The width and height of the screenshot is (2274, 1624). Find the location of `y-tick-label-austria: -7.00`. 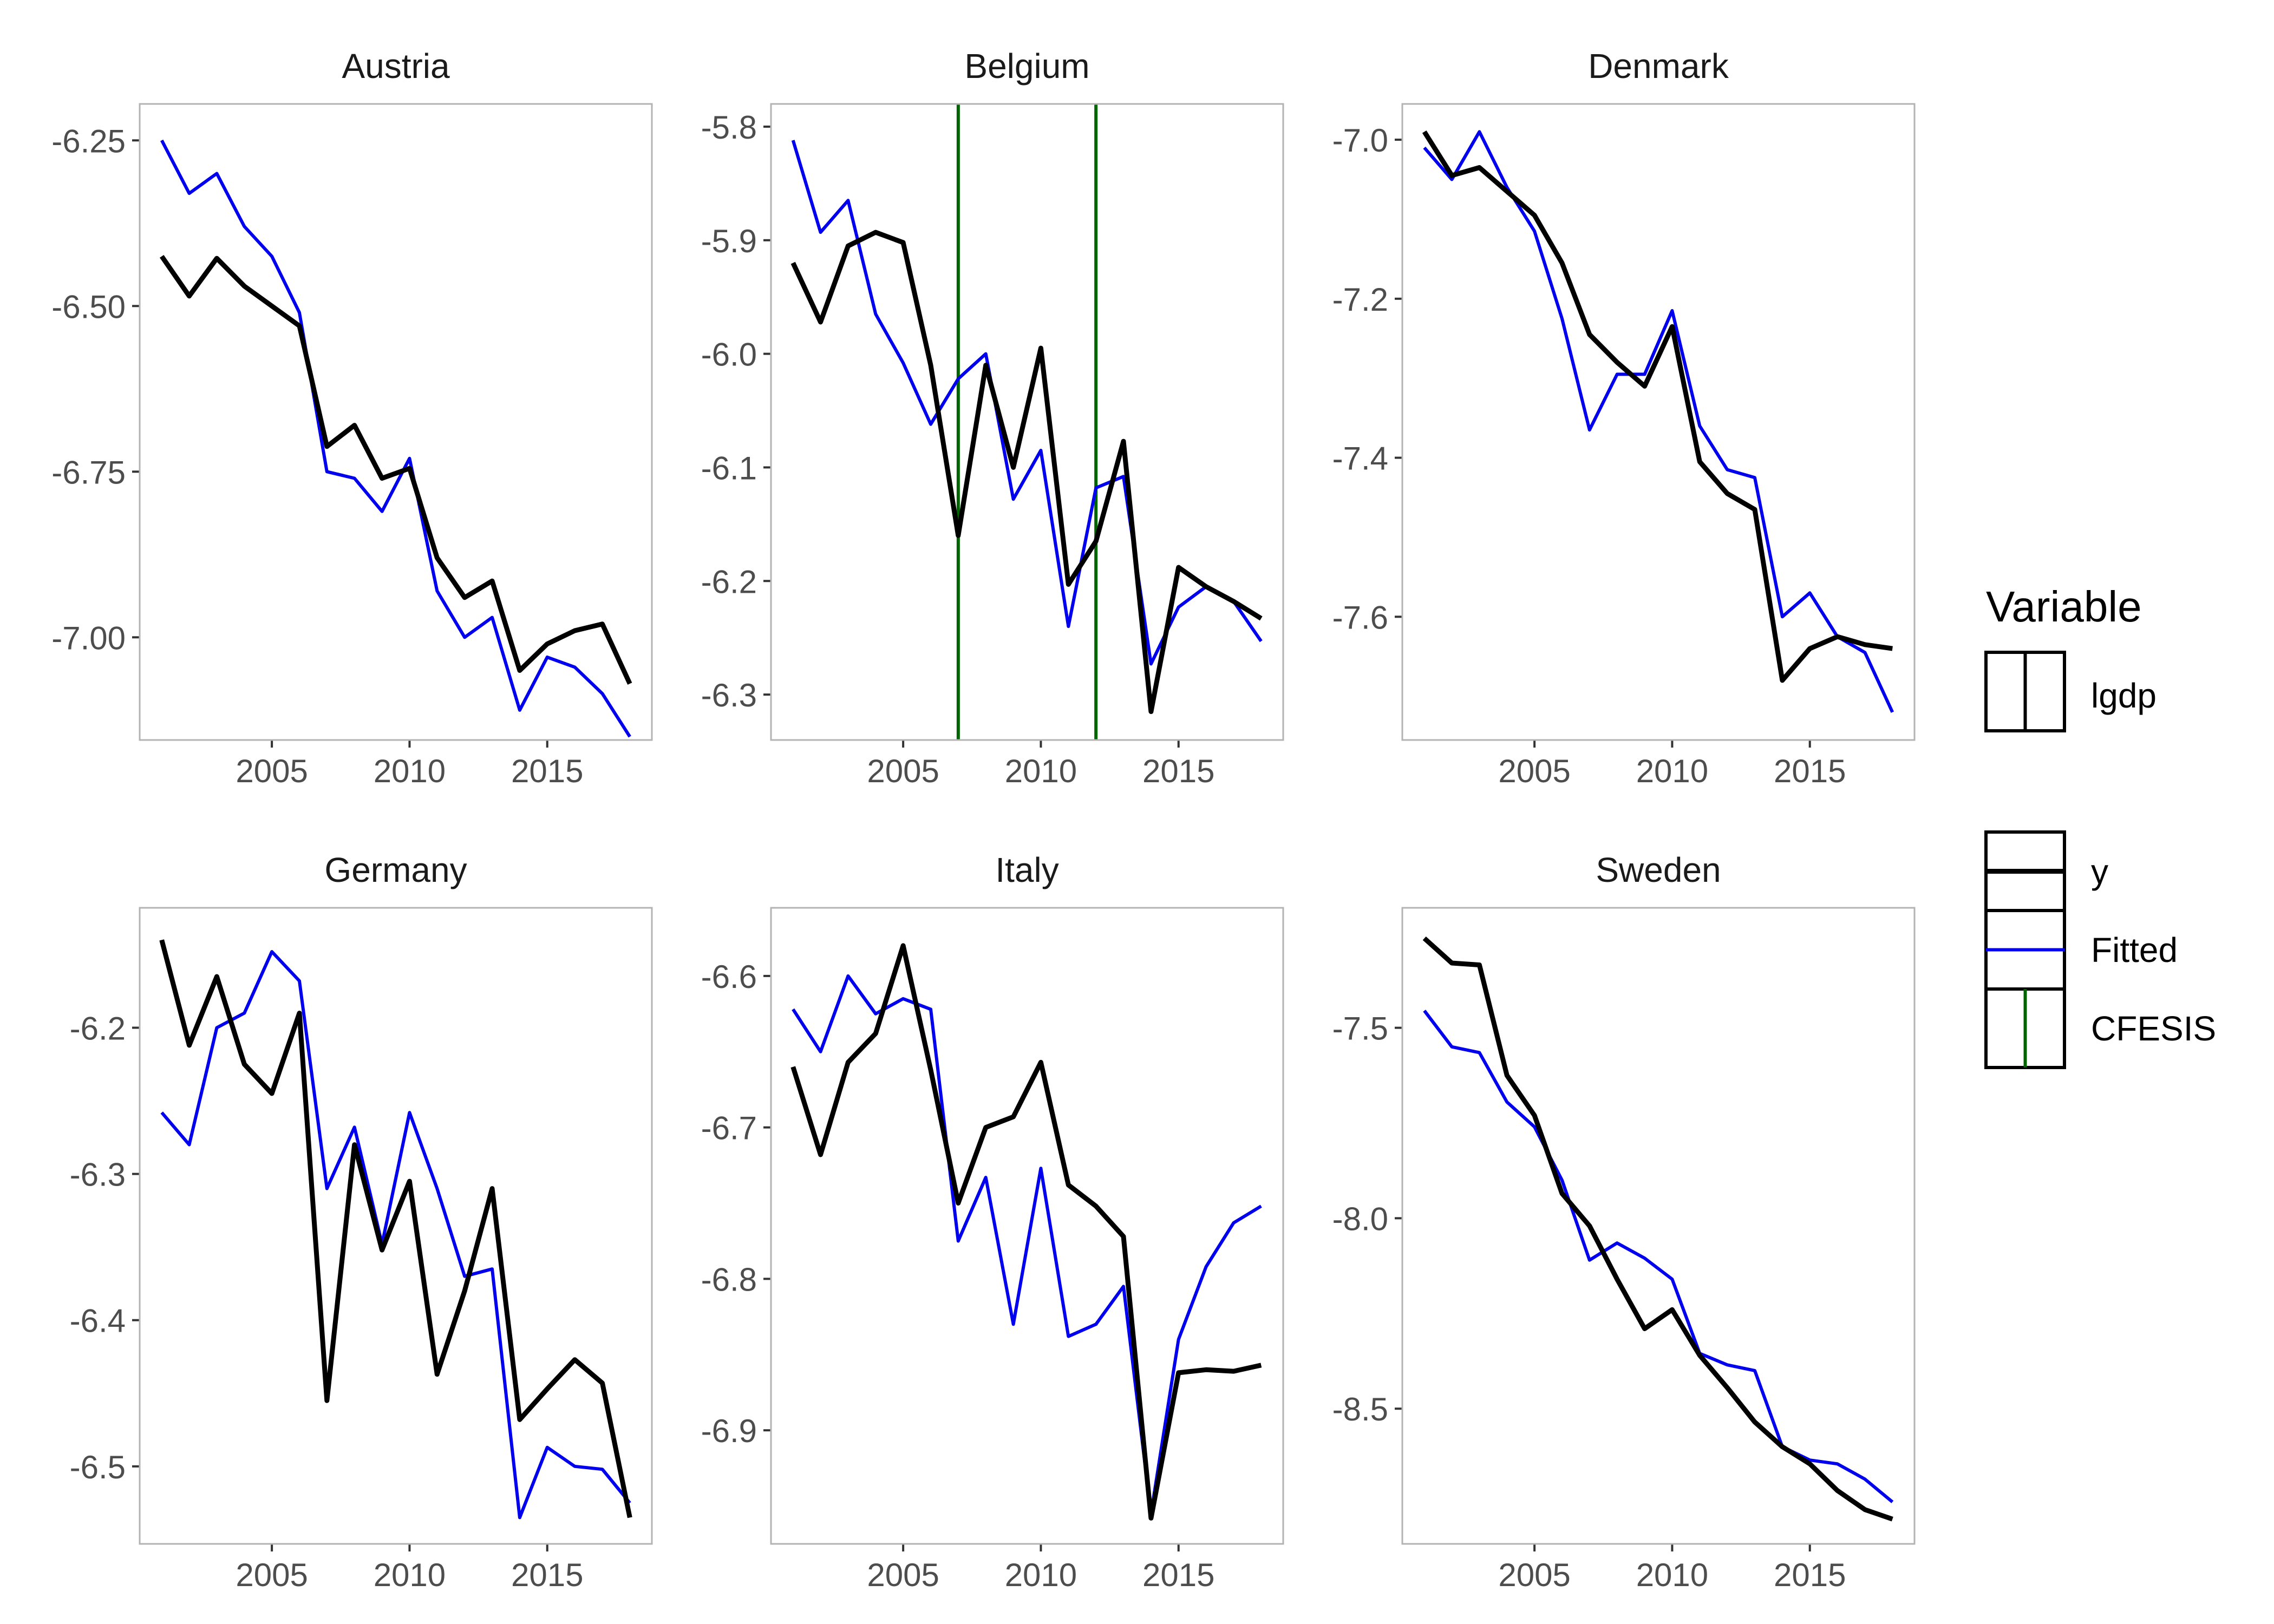

y-tick-label-austria: -7.00 is located at coordinates (89, 638).